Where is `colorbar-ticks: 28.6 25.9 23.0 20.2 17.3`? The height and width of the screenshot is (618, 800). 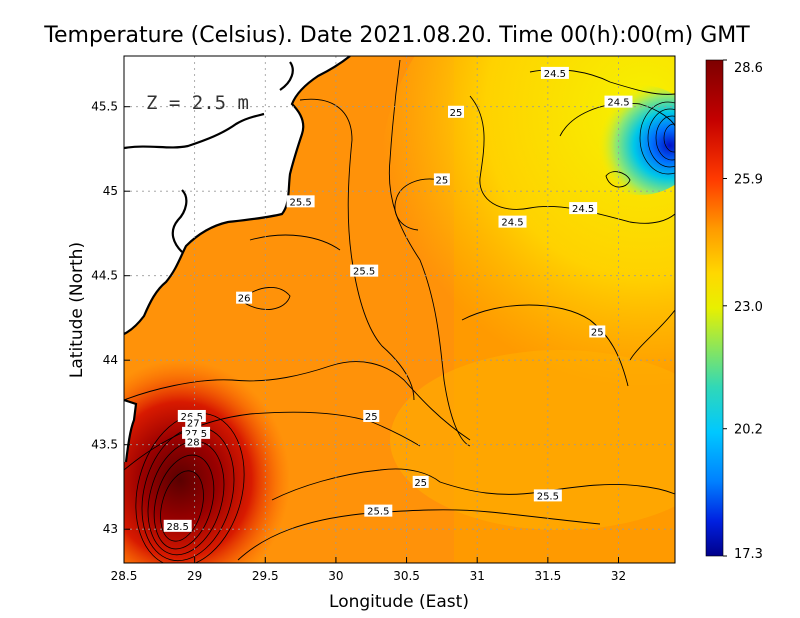
colorbar-ticks: 28.6 25.9 23.0 20.2 17.3 is located at coordinates (743, 310).